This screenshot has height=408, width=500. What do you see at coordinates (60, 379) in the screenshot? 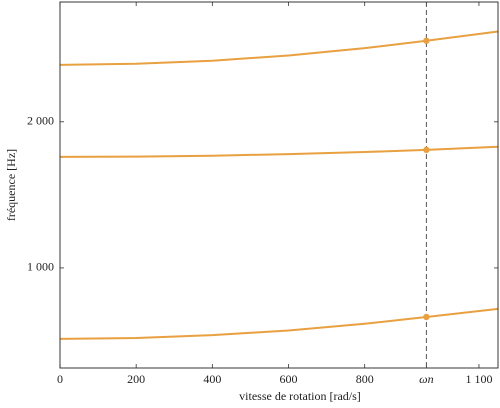
I see `x-tick-label: 0` at bounding box center [60, 379].